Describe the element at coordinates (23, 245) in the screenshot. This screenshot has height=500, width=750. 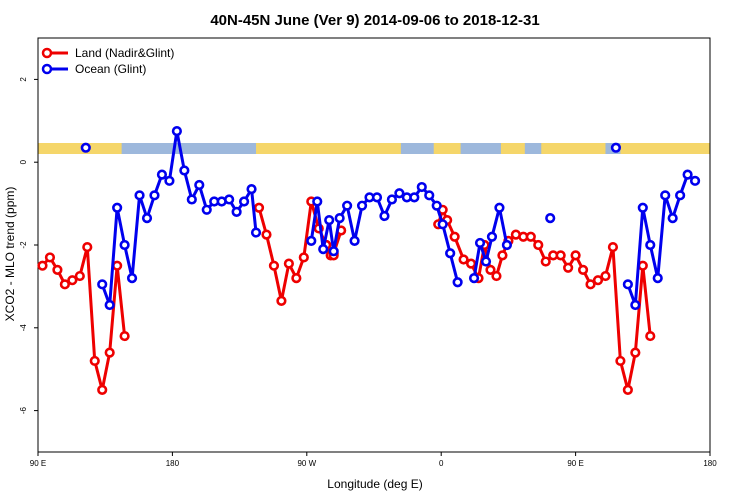
I see `y-tick-label: -2` at that location.